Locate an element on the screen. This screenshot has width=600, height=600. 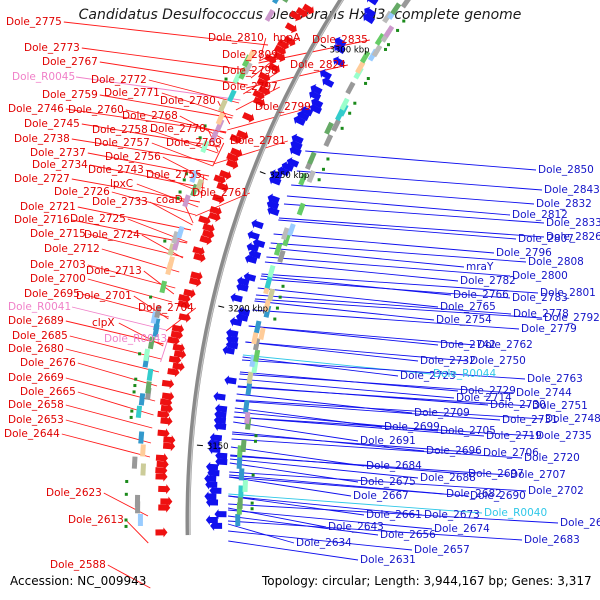
forward-gene-label: clpX is located at coordinates (103, 323).